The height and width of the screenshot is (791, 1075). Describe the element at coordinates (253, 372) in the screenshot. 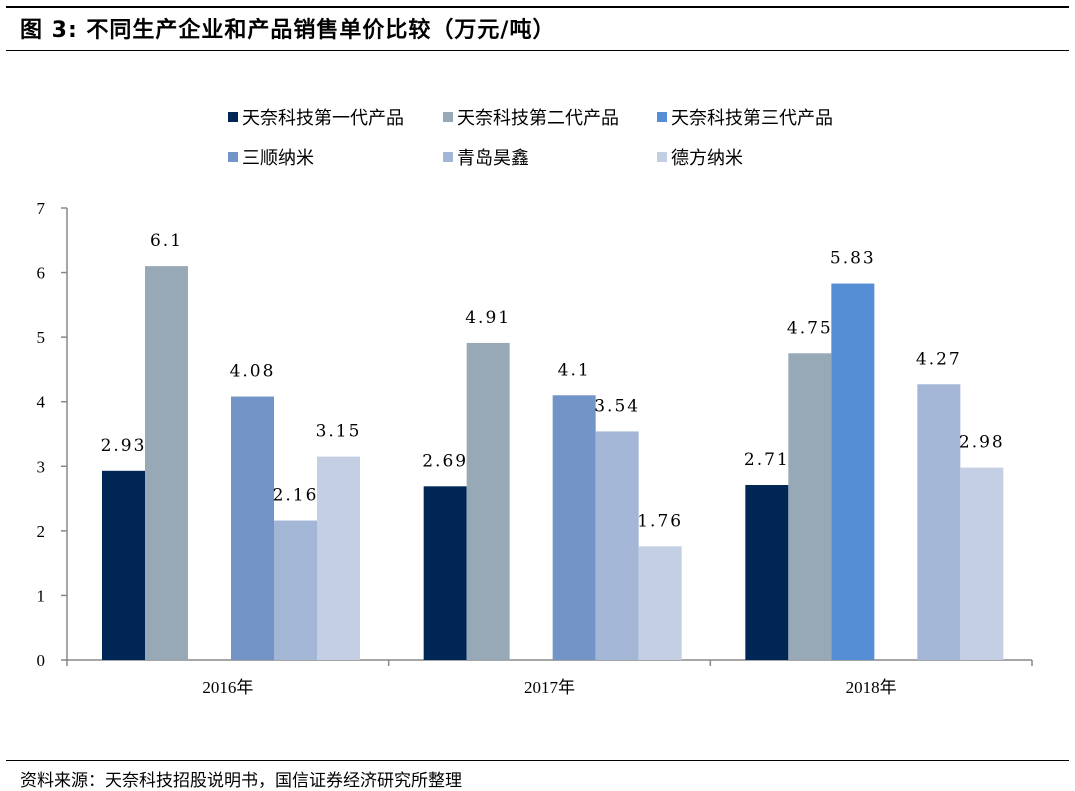

I see `data-label: 4.08` at that location.